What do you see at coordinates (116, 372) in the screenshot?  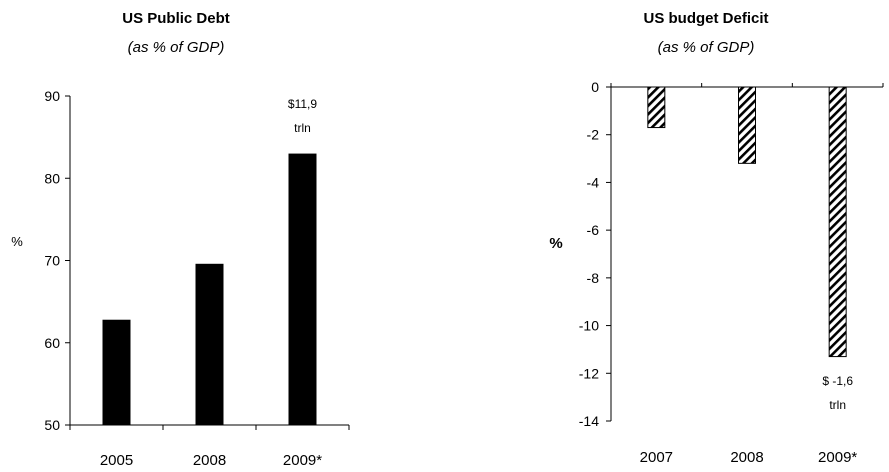 I see `public-debt-bar-2005` at bounding box center [116, 372].